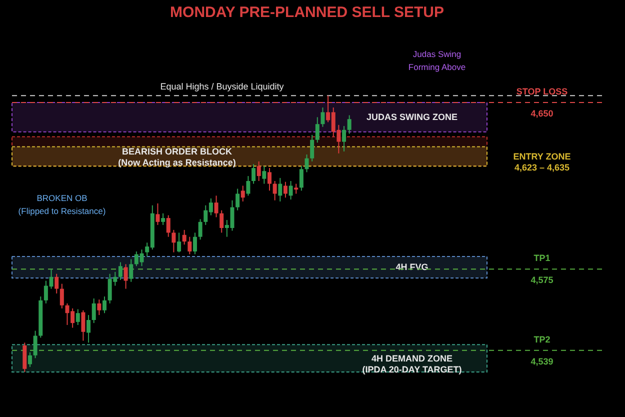 Image resolution: width=625 pixels, height=417 pixels. I want to click on text: Judas Swing Forming Above, so click(437, 60).